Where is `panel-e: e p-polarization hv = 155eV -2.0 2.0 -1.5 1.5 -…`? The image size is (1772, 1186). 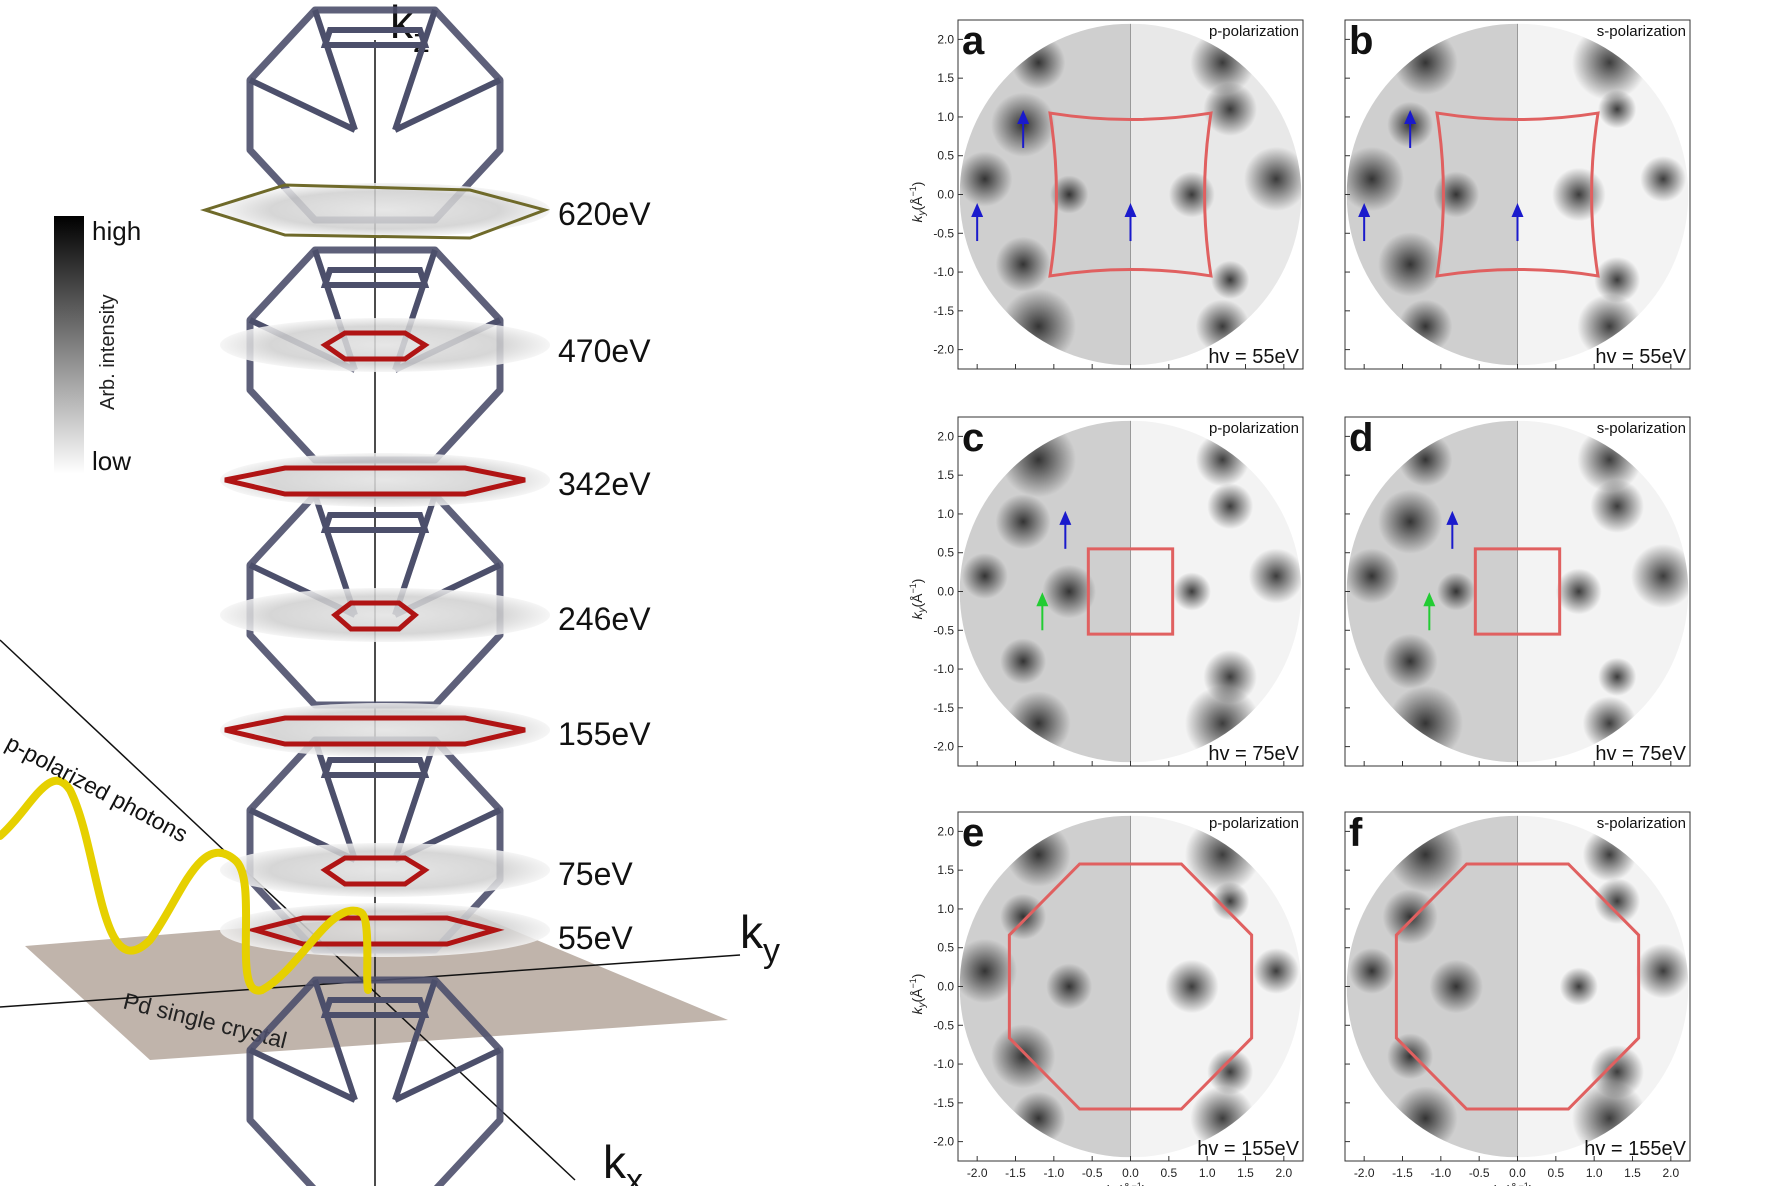
panel-e: e p-polarization hv = 155eV -2.0 2.0 -1.5 1.5 -… is located at coordinates (1106, 998).